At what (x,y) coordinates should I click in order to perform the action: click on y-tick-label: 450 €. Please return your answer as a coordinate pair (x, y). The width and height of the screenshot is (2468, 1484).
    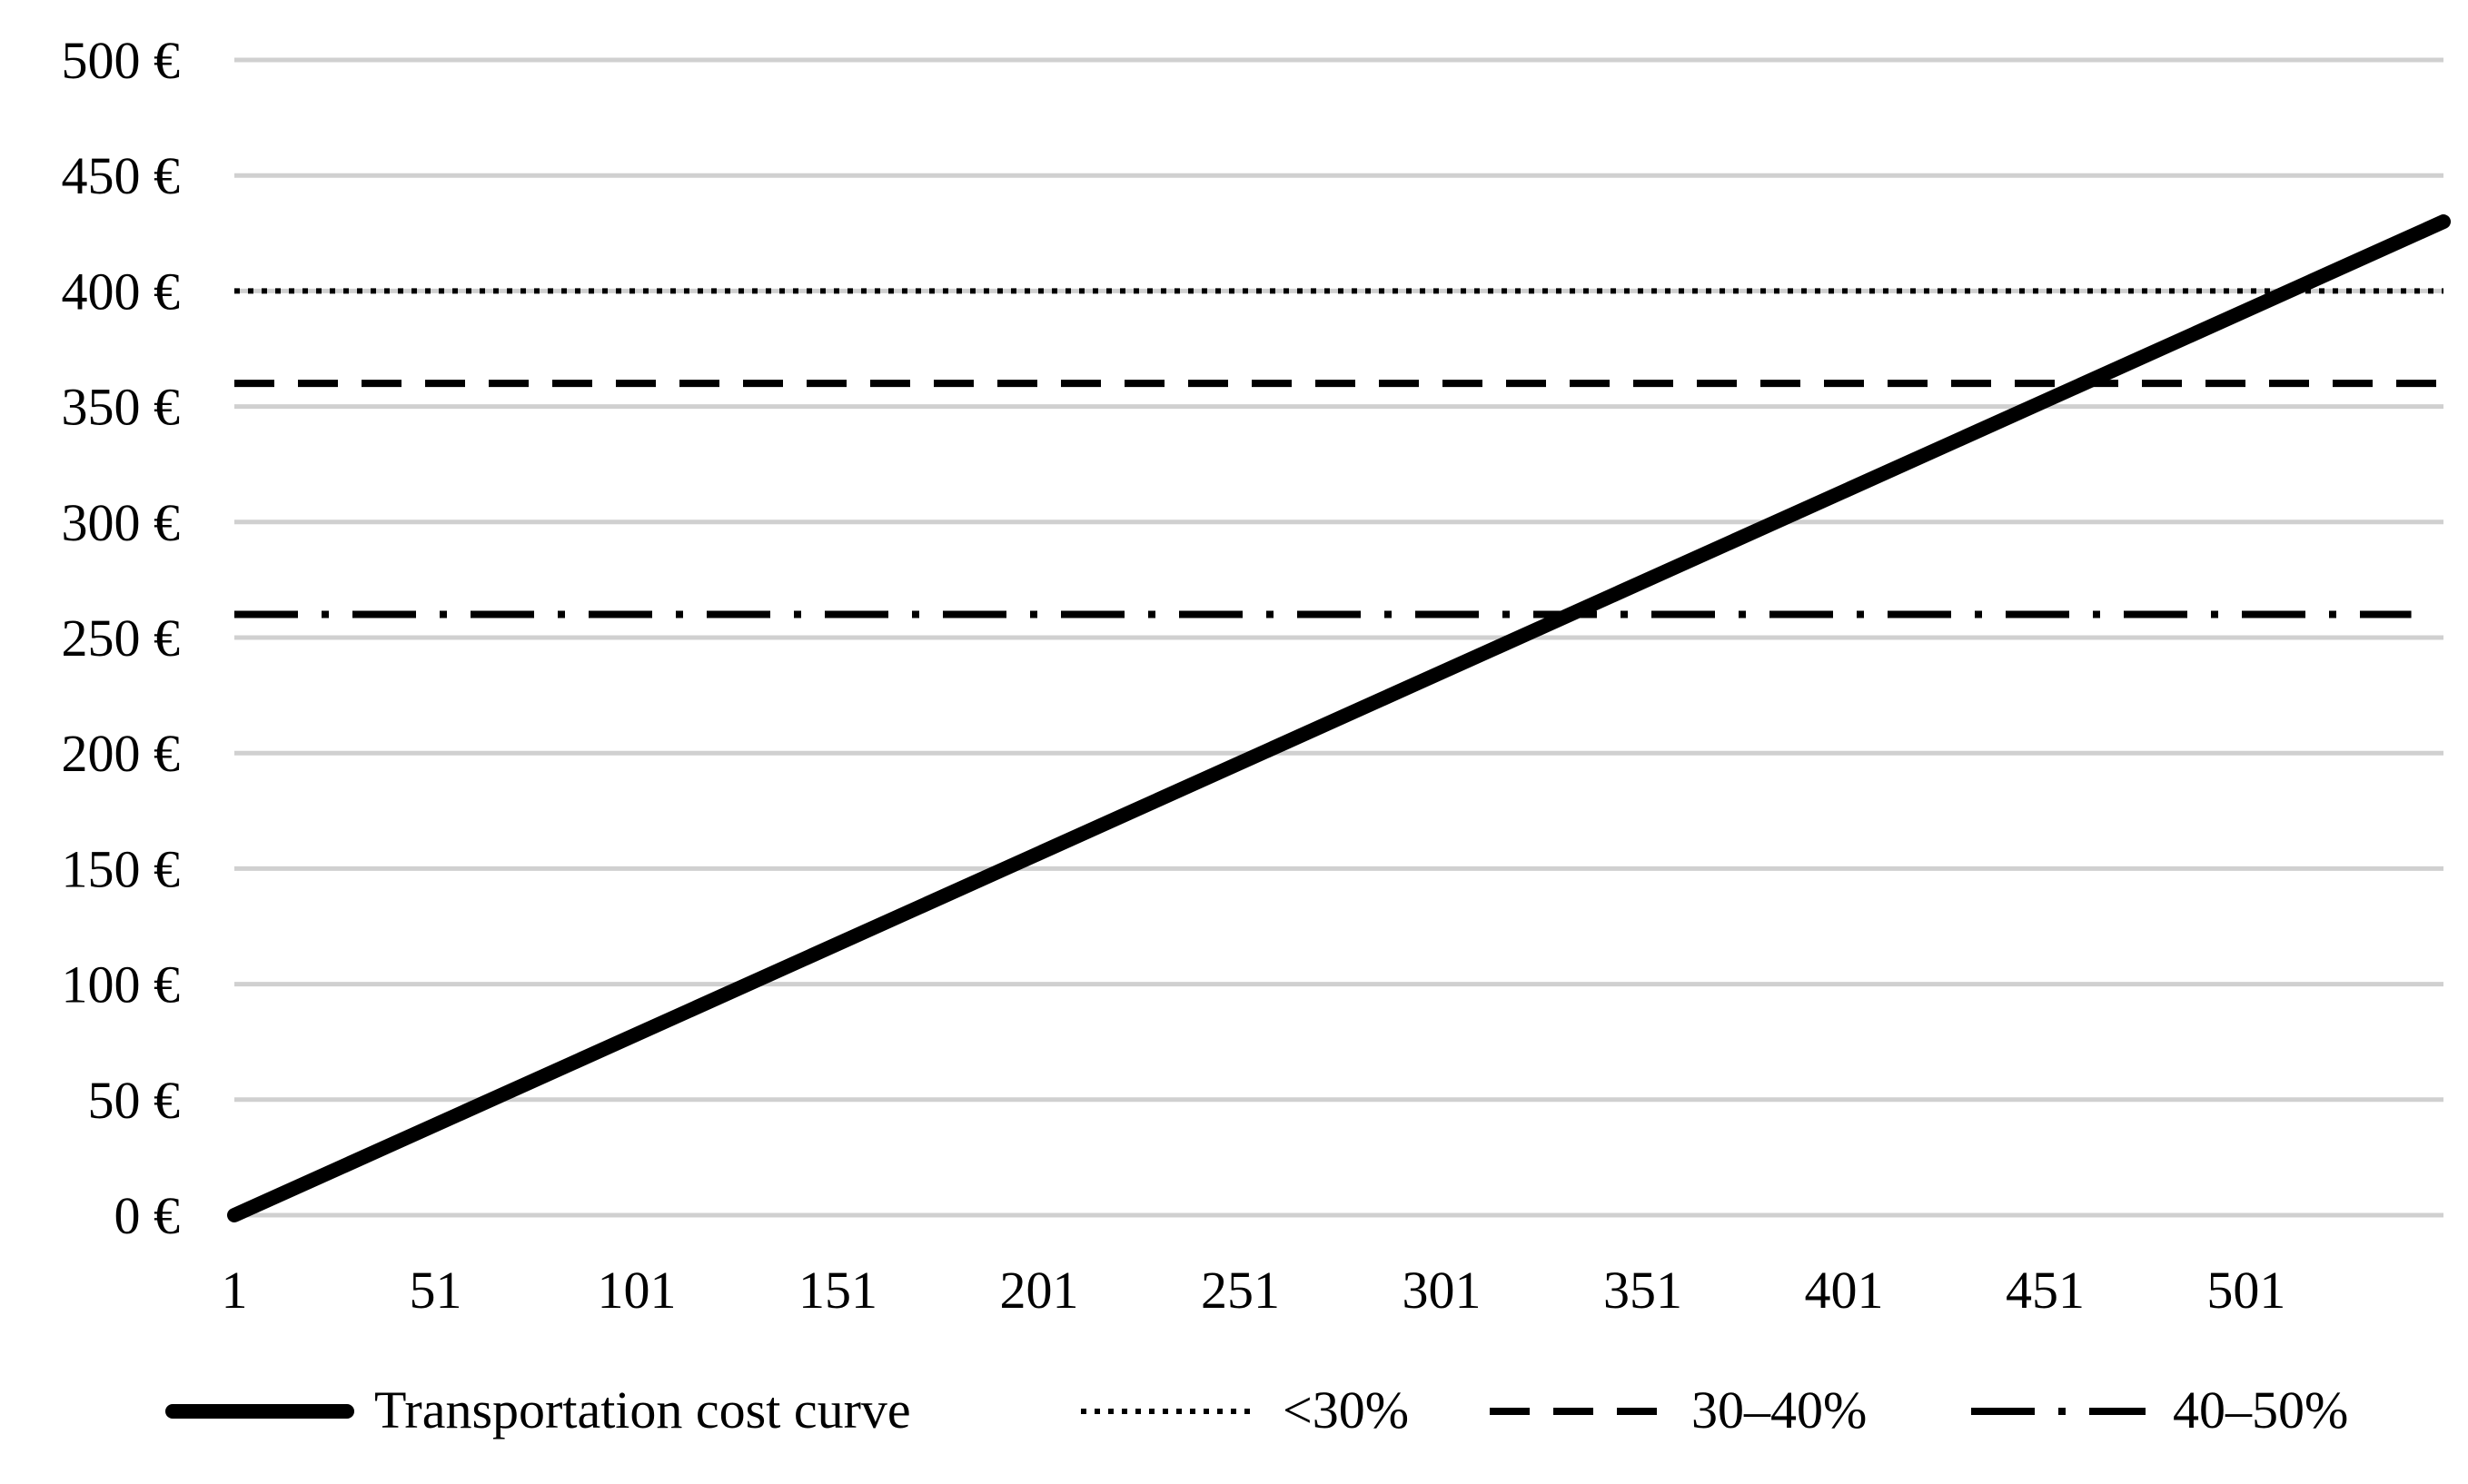
    Looking at the image, I should click on (121, 175).